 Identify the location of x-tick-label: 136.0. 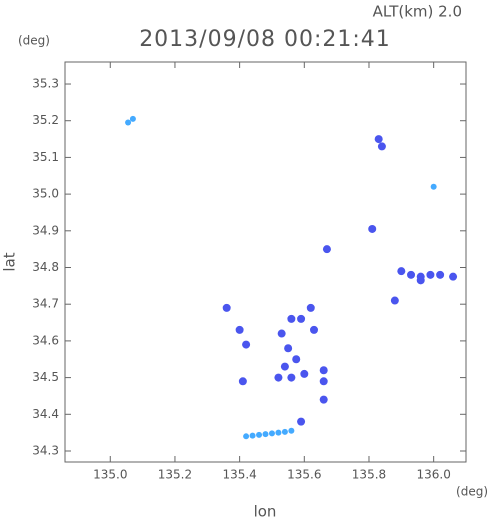
(433, 475).